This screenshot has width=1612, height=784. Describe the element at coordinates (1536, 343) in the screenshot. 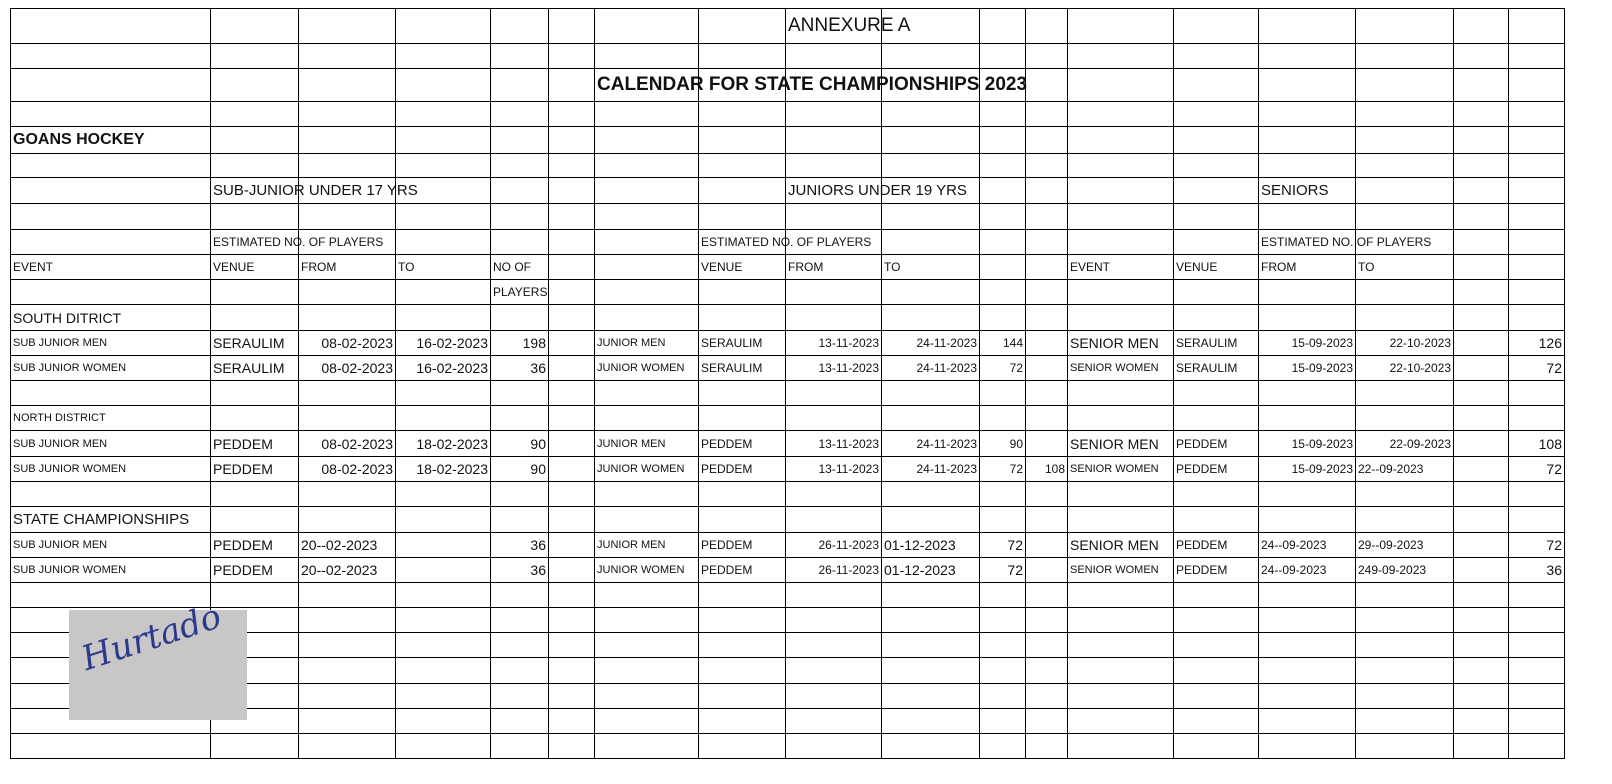

I see `cell: 126` at that location.